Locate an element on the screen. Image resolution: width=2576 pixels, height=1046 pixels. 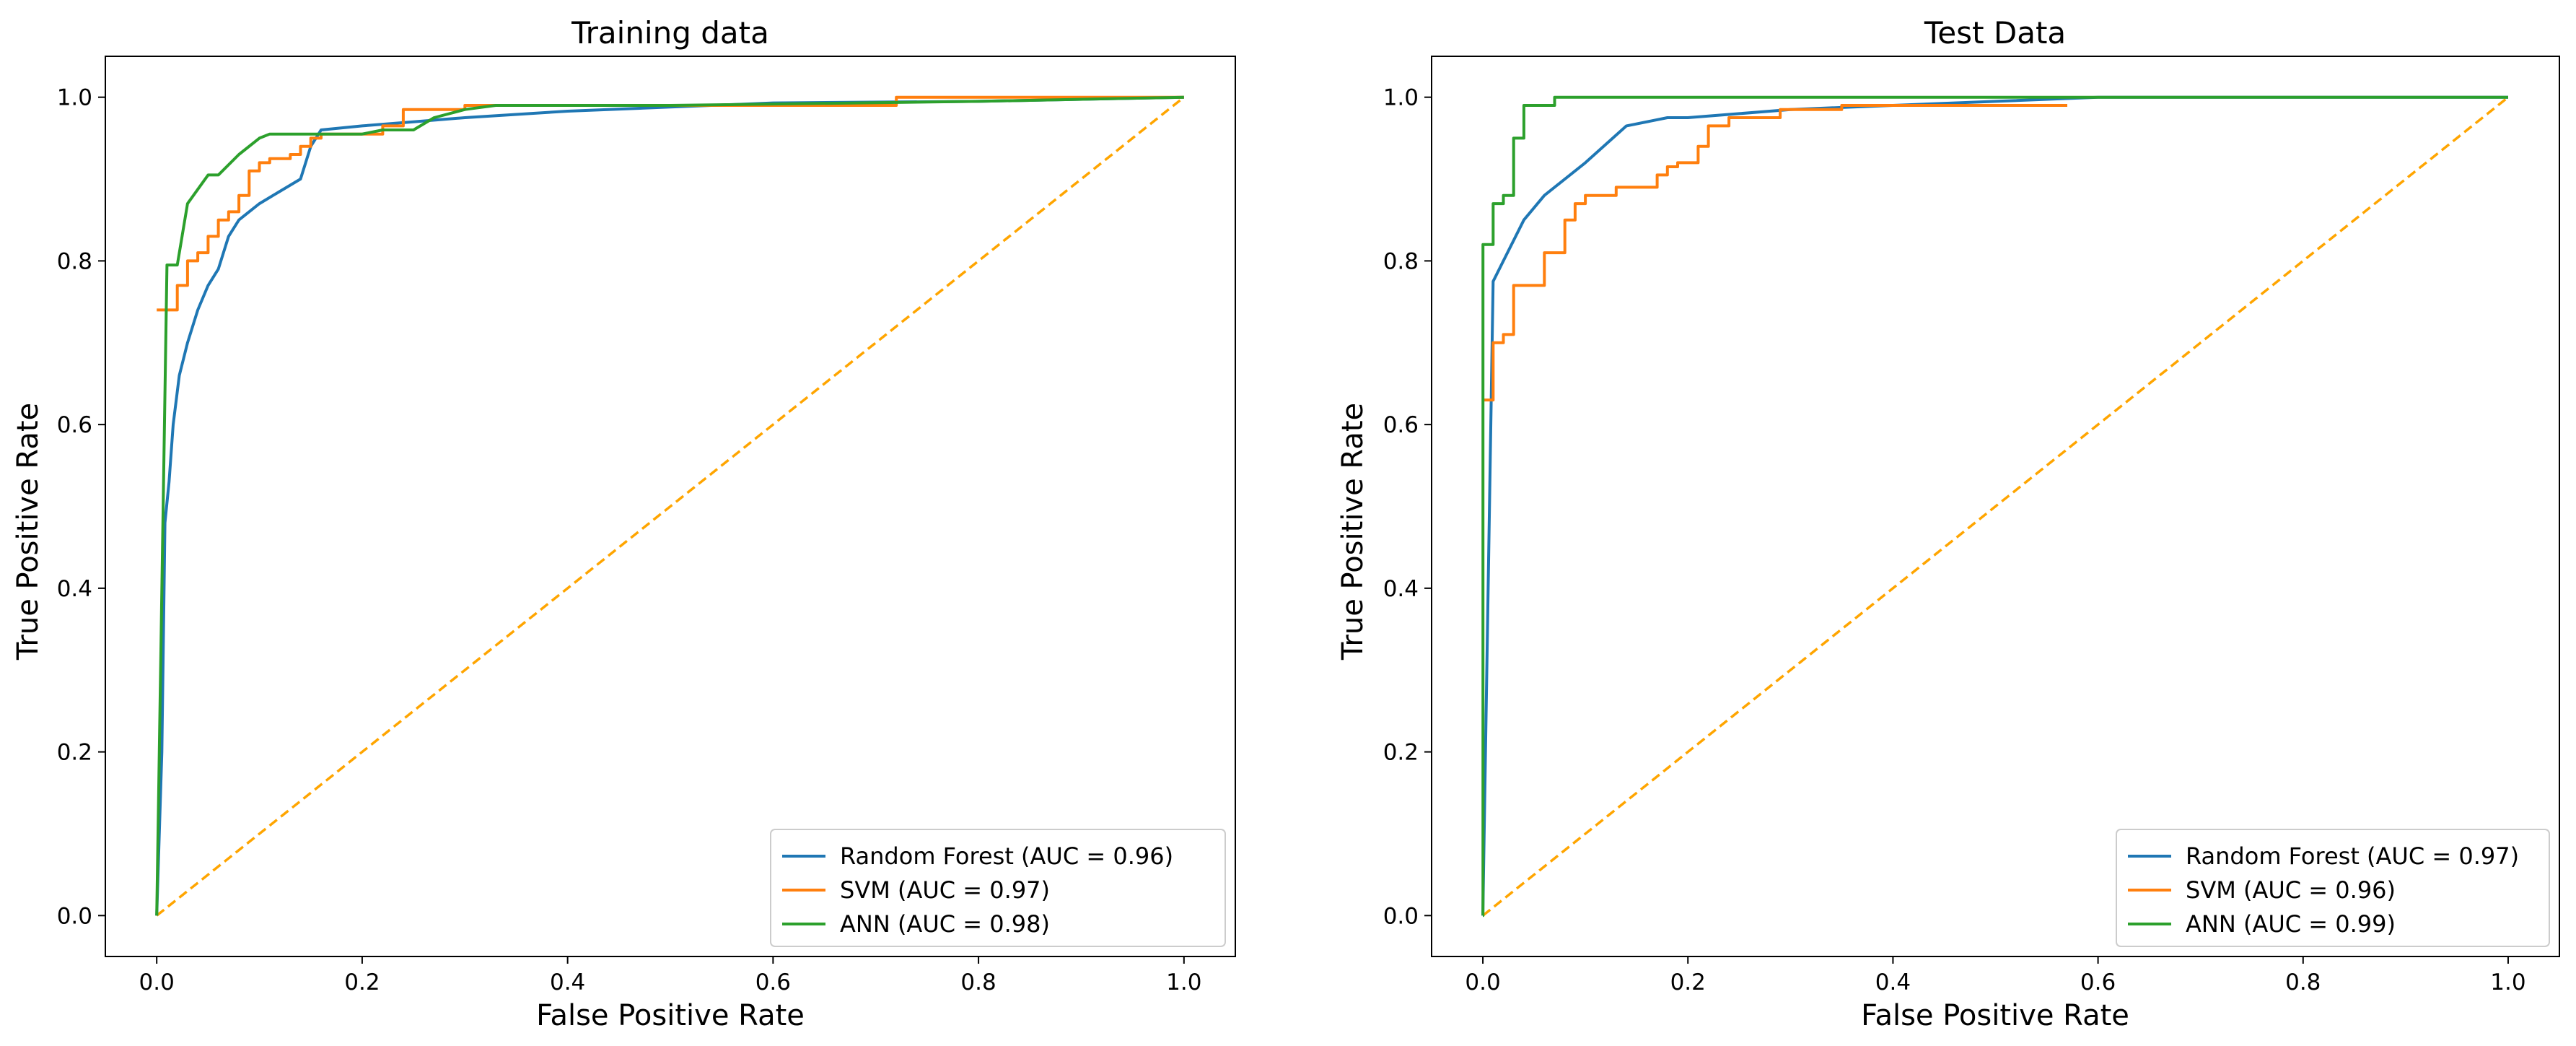
x-axis-label-test: False Positive Rate is located at coordinates (1995, 1015).